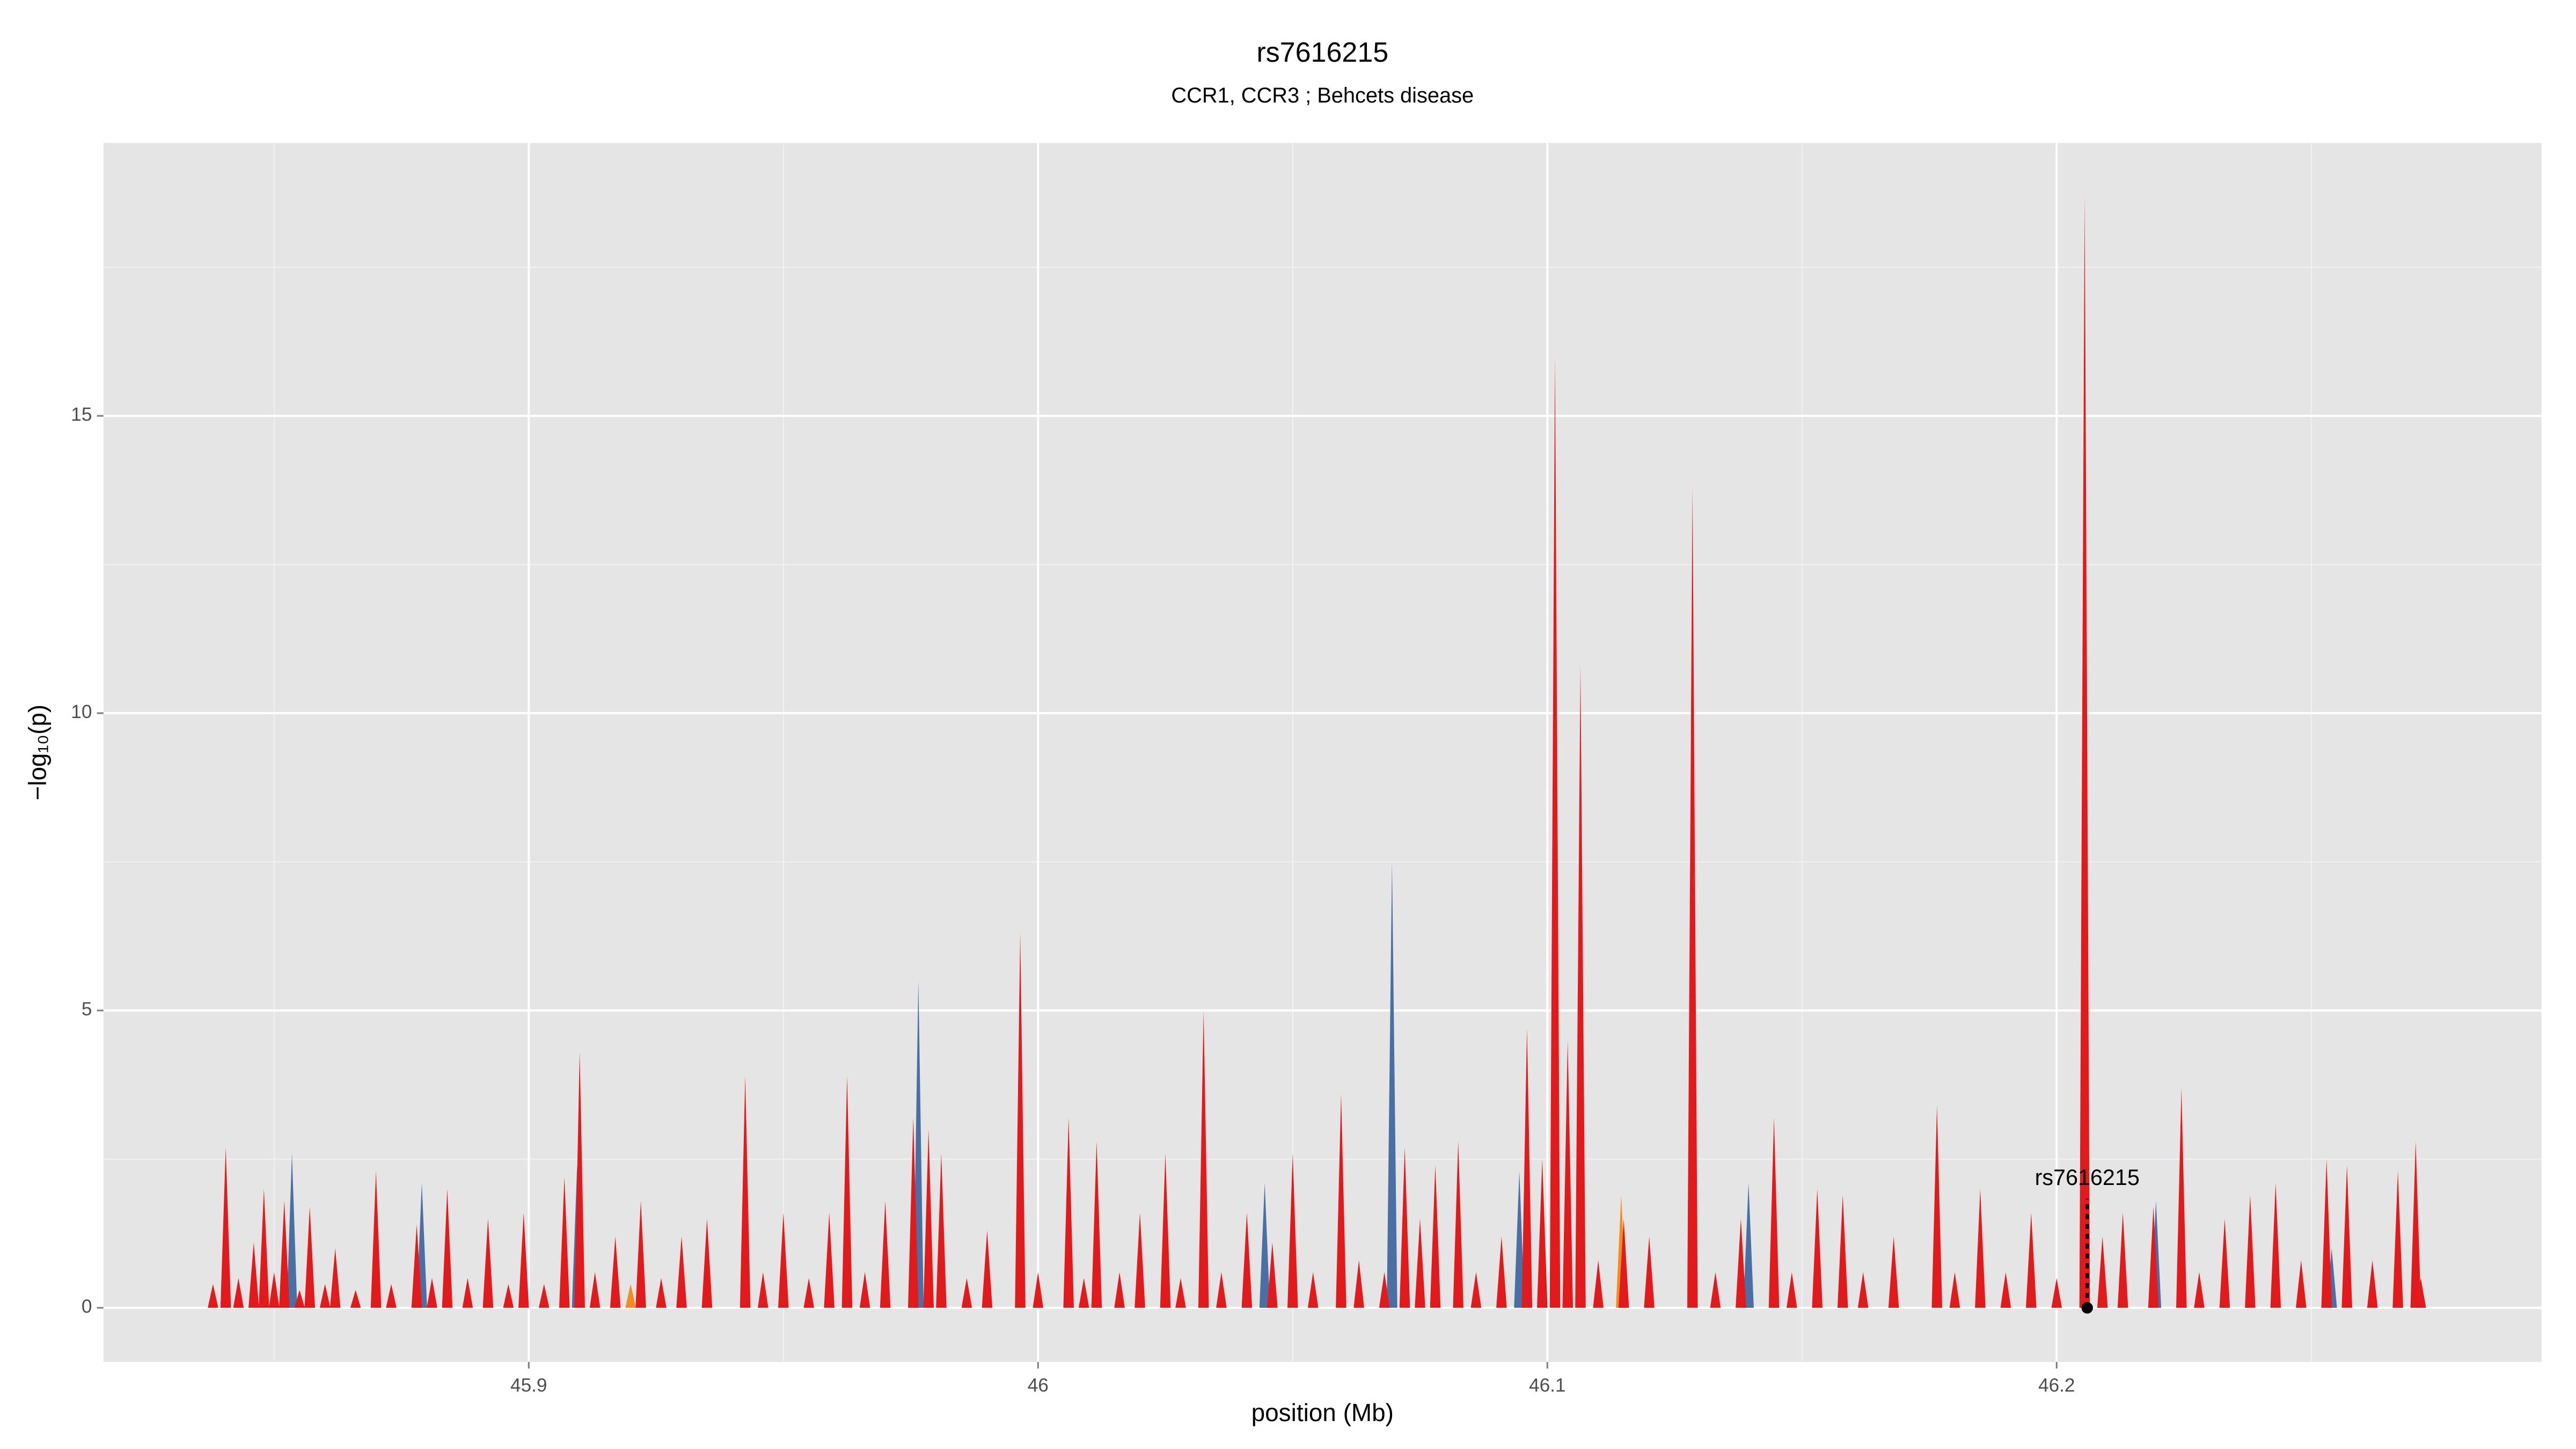 The width and height of the screenshot is (2576, 1449). Describe the element at coordinates (1547, 1385) in the screenshot. I see `x-tick-label: 46.1` at that location.